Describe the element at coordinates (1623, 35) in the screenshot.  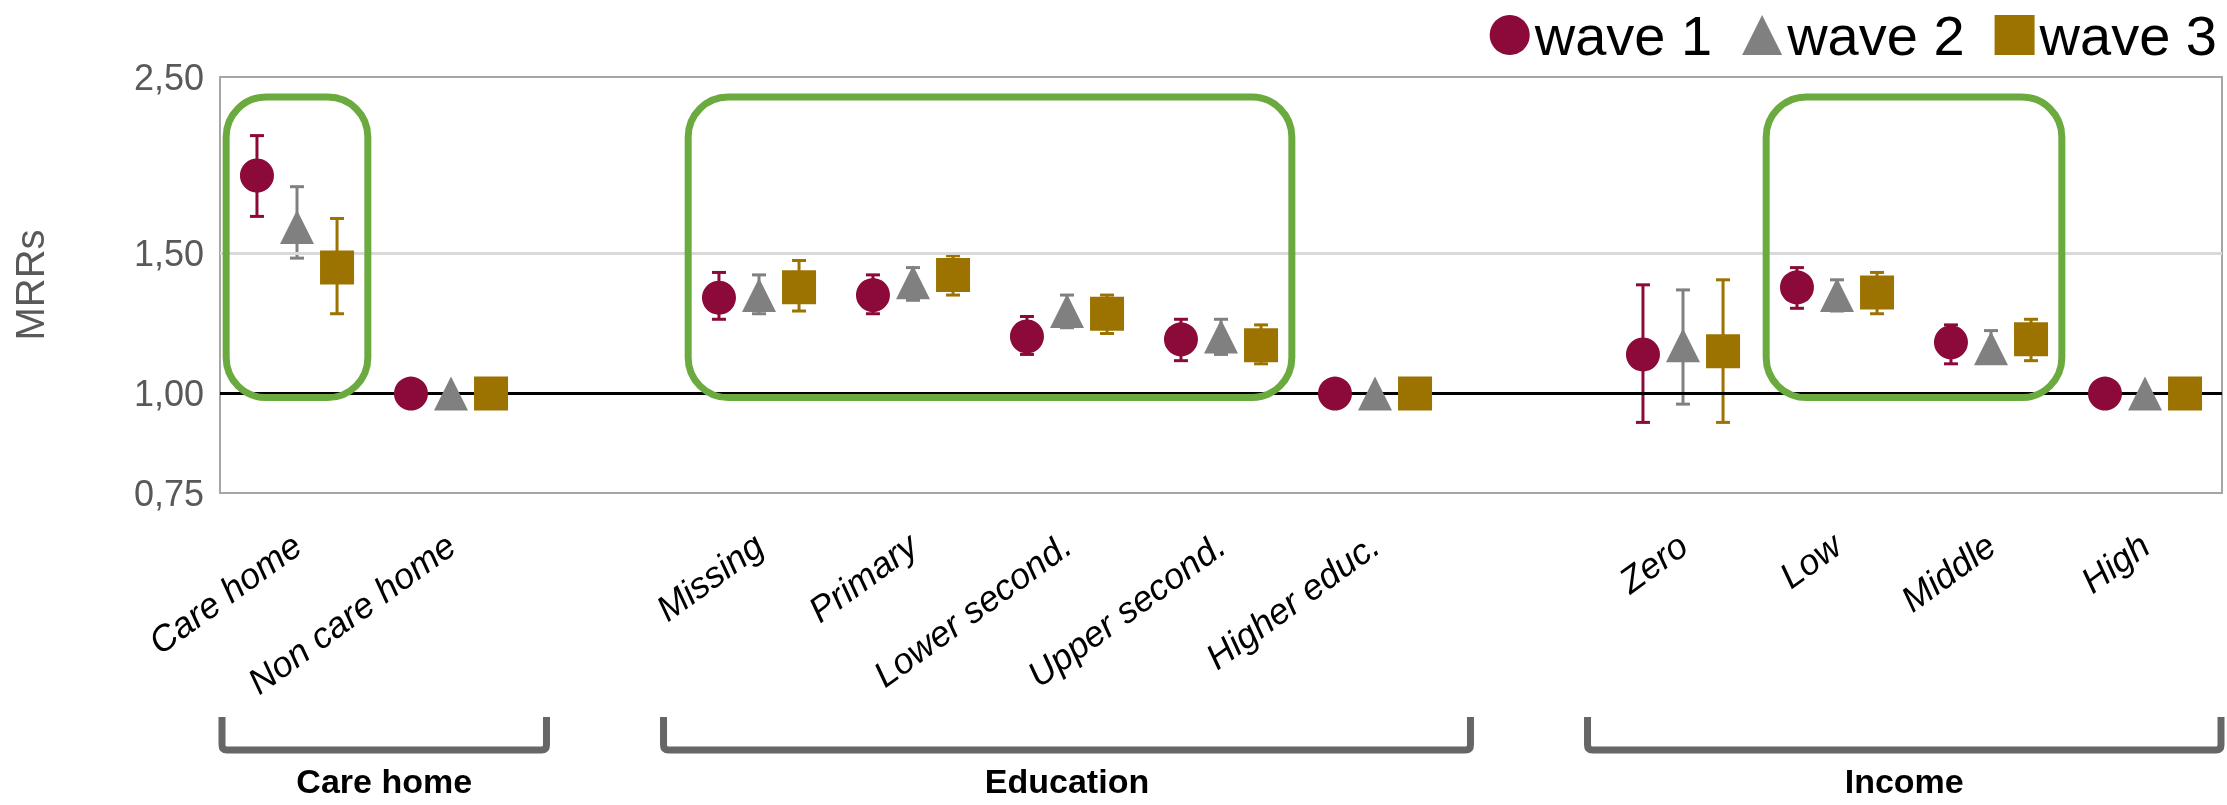
I see `legend-label: wave 1` at that location.